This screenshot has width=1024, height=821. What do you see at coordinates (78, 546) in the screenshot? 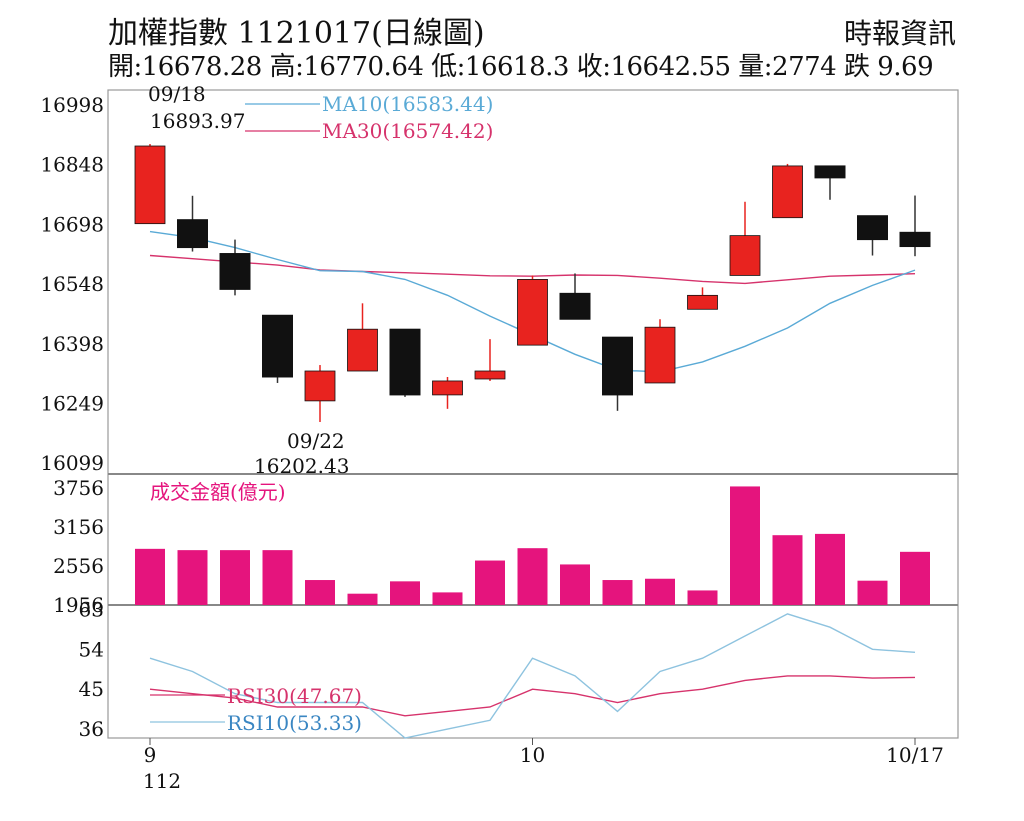
I see `volume-axis: 3756 3156 2556 1956` at bounding box center [78, 546].